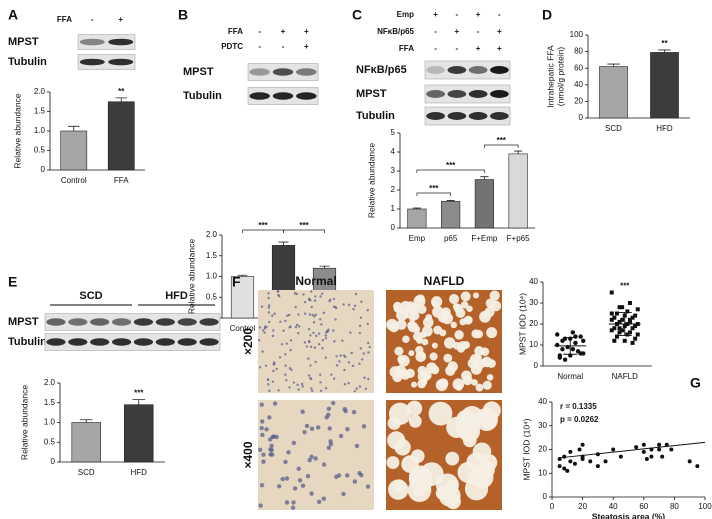 This screenshot has width=712, height=519. I want to click on y-tick-label: 80, so click(578, 51).